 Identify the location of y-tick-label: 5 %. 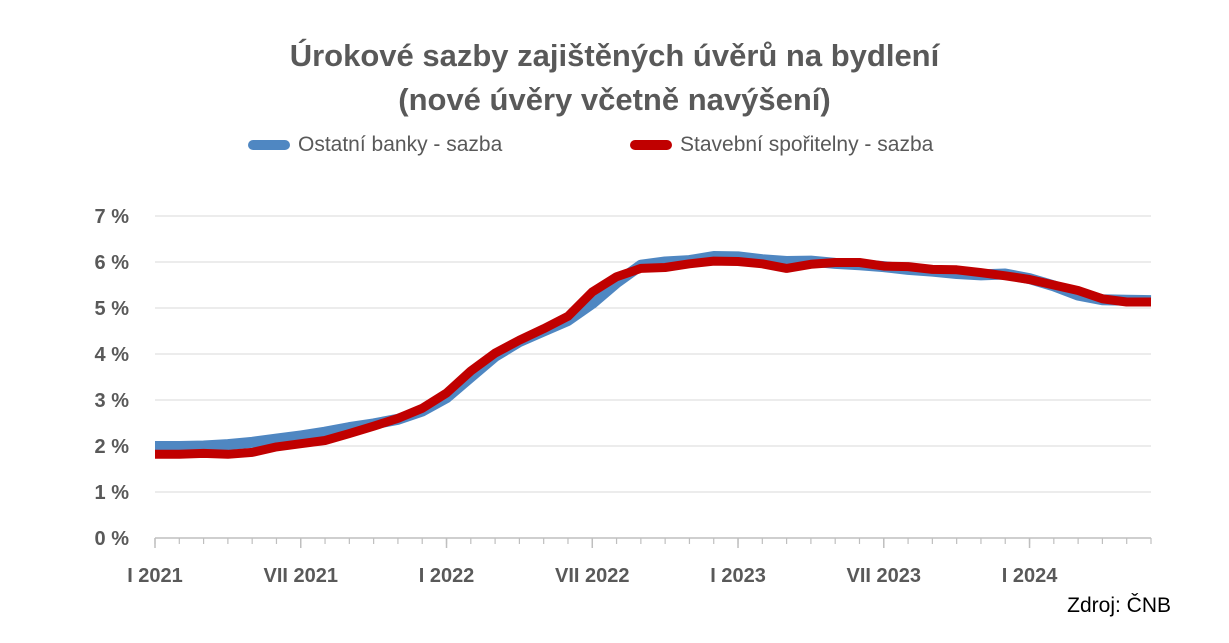
(112, 309).